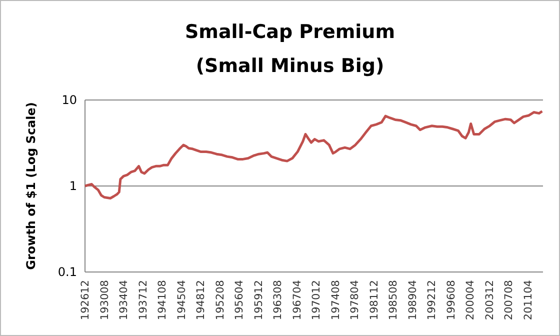 The height and width of the screenshot is (336, 560). Describe the element at coordinates (124, 300) in the screenshot. I see `x-tick-label: 193404` at that location.